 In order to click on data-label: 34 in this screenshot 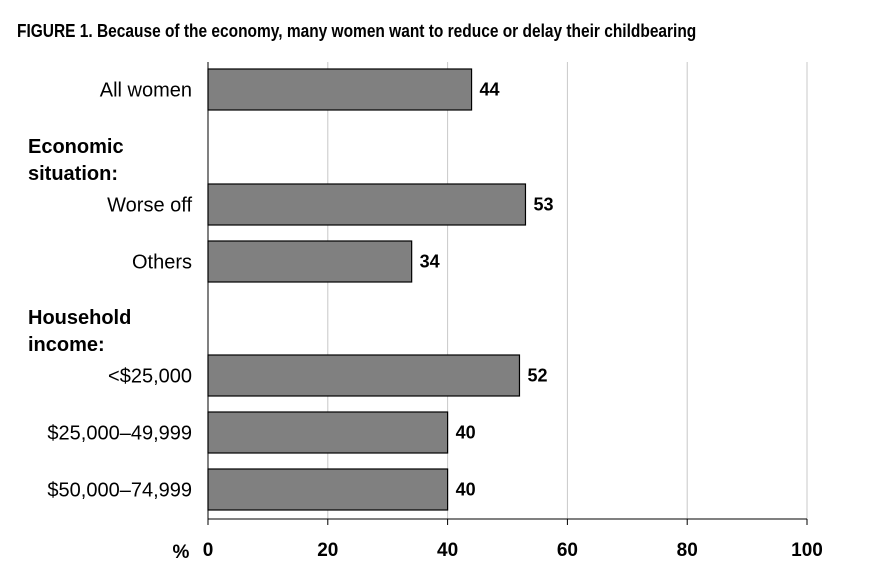, I will do `click(430, 262)`.